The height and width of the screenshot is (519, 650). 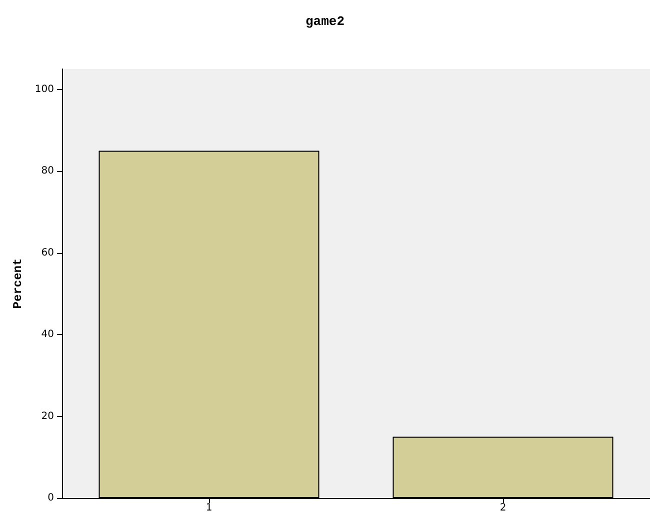 I want to click on y-tick-label: 80, so click(x=47, y=171).